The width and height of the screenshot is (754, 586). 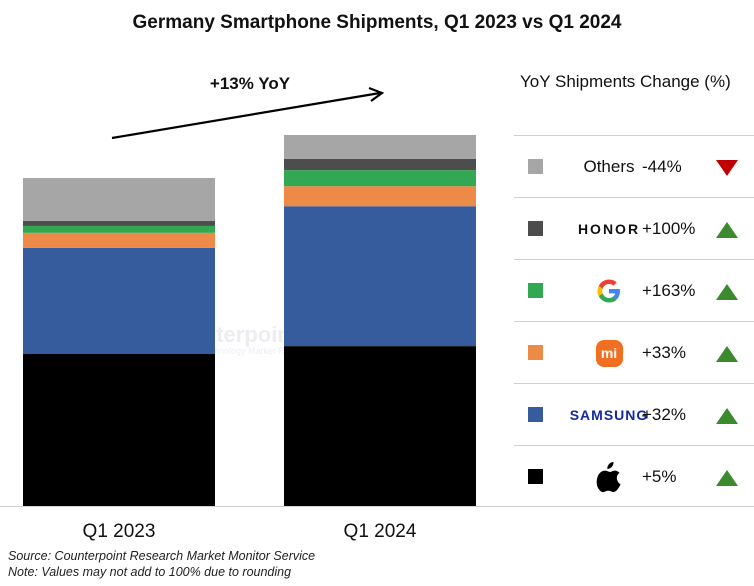 I want to click on bar-segment-others-q1-2024, so click(x=380, y=147).